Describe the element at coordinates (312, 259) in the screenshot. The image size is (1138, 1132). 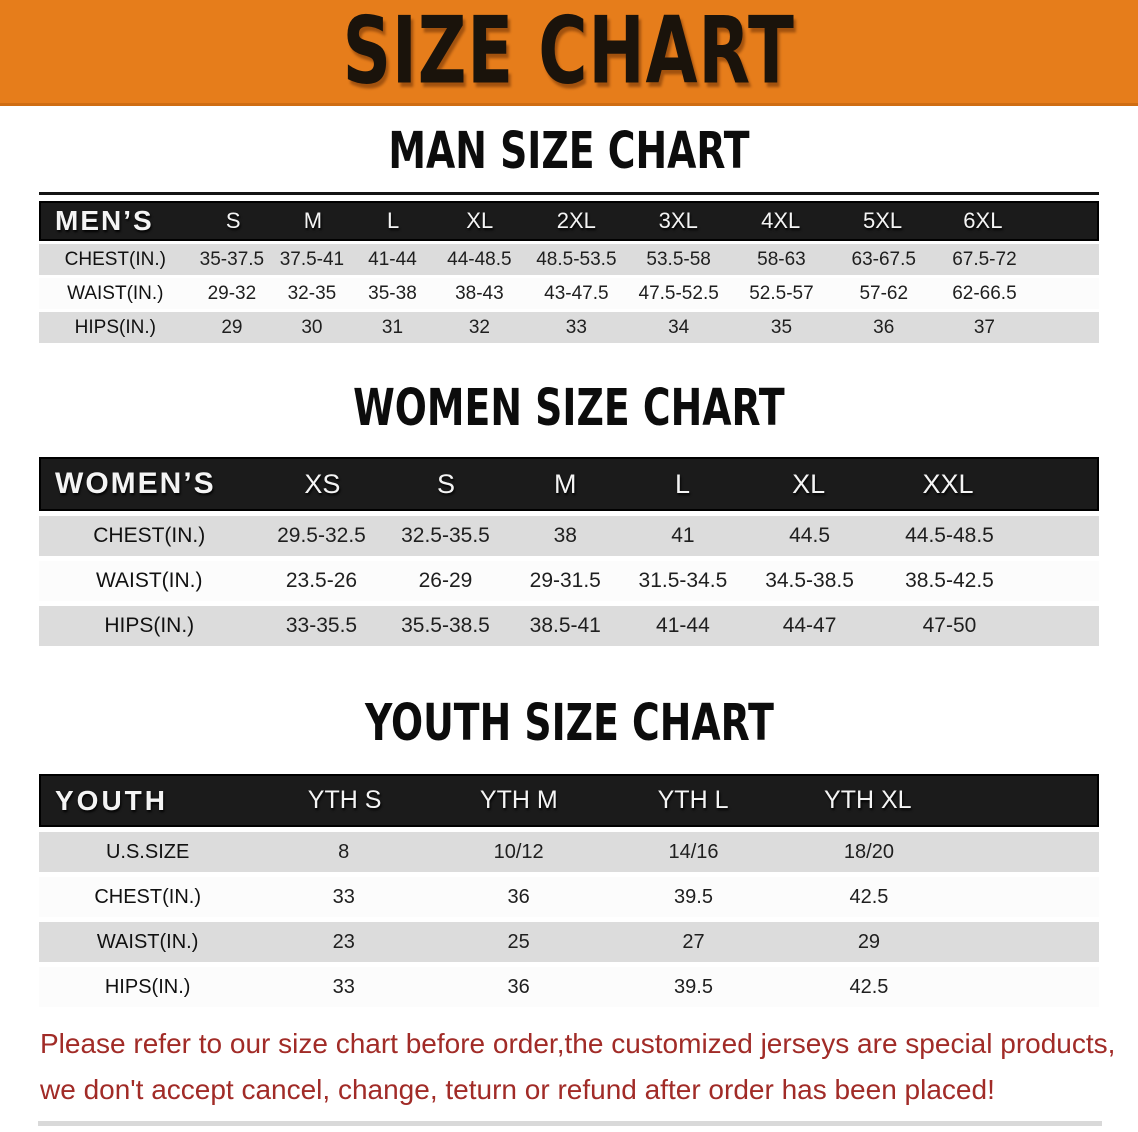
I see `size-value: 37.5-41` at that location.